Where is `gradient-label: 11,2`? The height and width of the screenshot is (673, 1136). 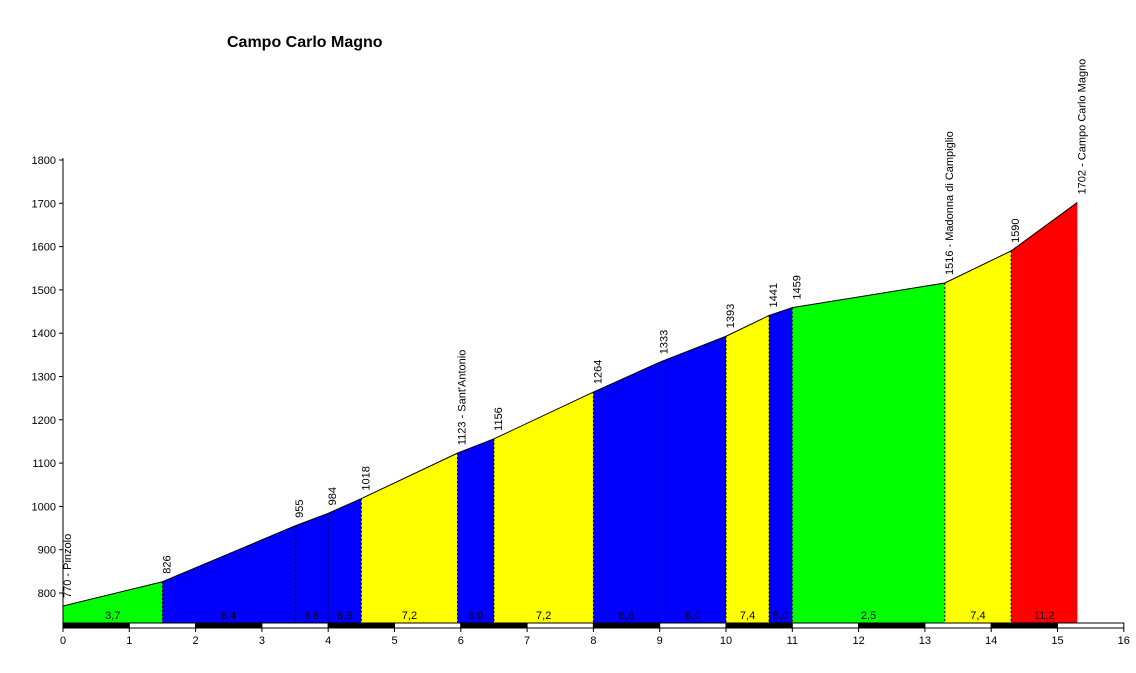
gradient-label: 11,2 is located at coordinates (1044, 616).